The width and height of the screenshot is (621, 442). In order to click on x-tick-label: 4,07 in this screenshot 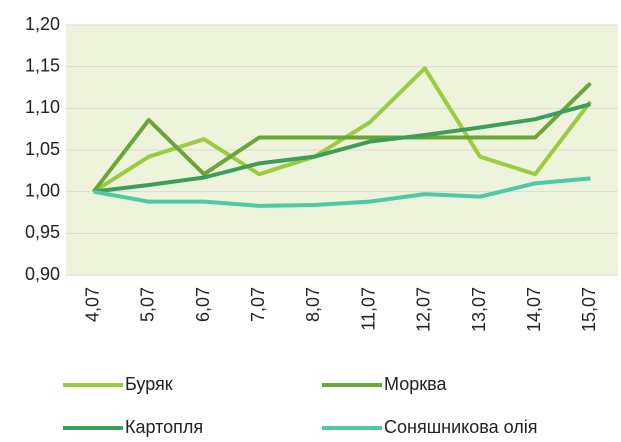, I will do `click(92, 304)`.